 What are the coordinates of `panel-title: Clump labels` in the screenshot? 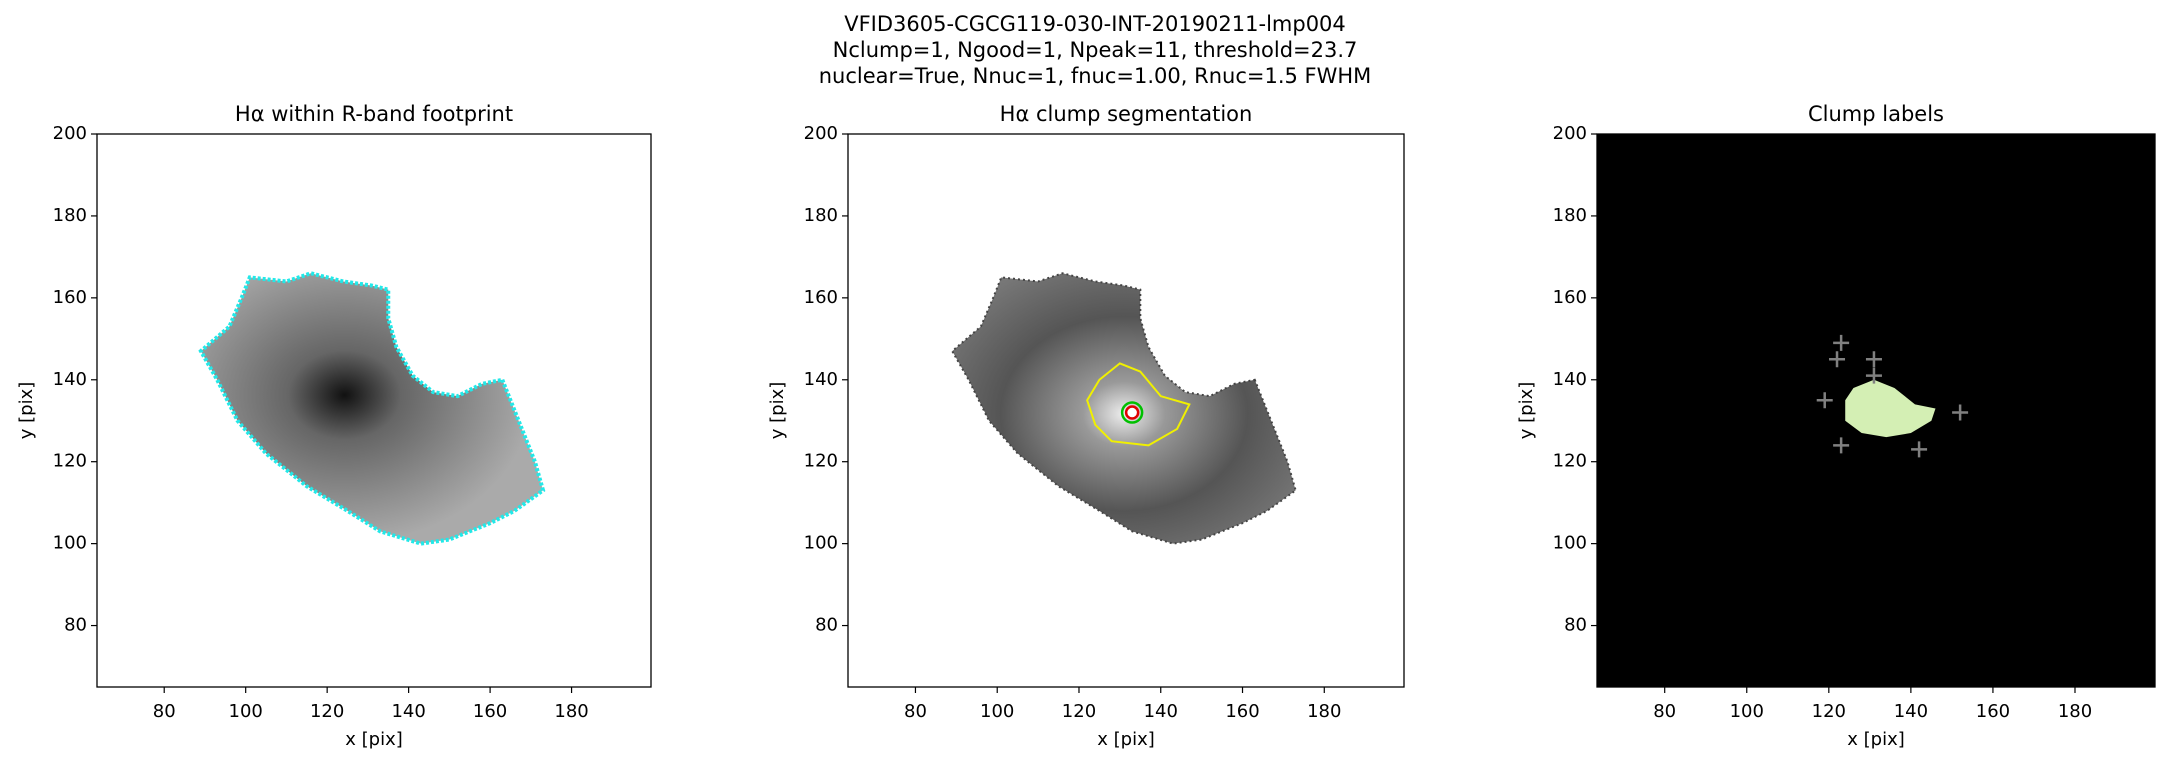 It's located at (1876, 114).